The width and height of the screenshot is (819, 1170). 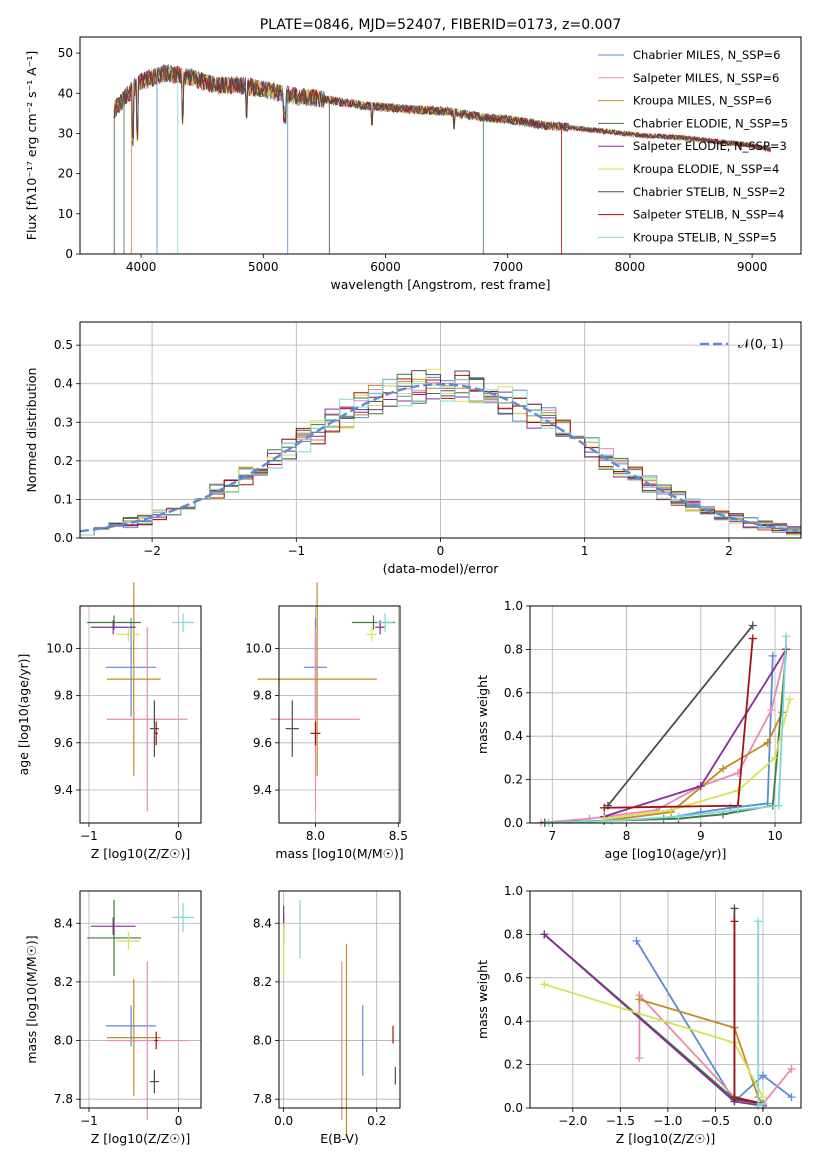 I want to click on y-tick-label: 0.8, so click(x=513, y=649).